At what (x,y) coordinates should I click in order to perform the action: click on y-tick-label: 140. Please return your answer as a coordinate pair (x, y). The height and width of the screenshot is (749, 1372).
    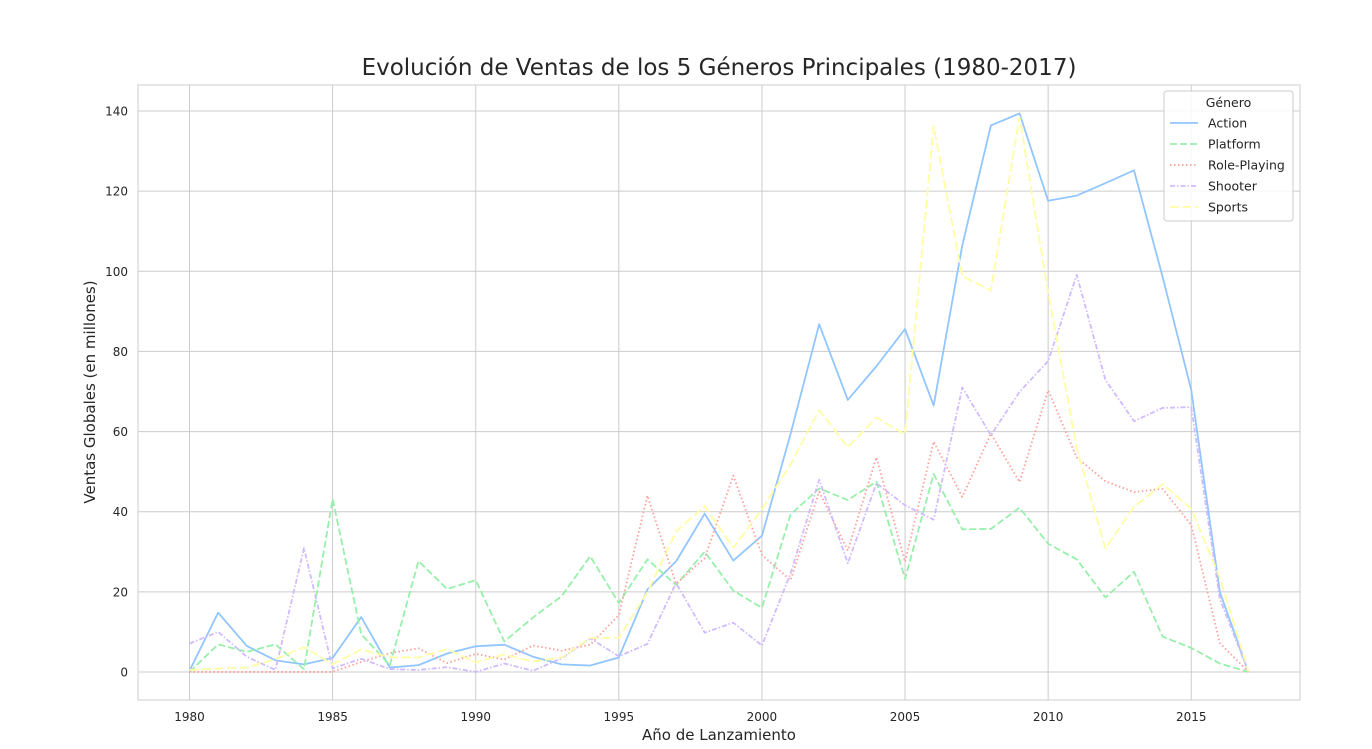
    Looking at the image, I should click on (116, 112).